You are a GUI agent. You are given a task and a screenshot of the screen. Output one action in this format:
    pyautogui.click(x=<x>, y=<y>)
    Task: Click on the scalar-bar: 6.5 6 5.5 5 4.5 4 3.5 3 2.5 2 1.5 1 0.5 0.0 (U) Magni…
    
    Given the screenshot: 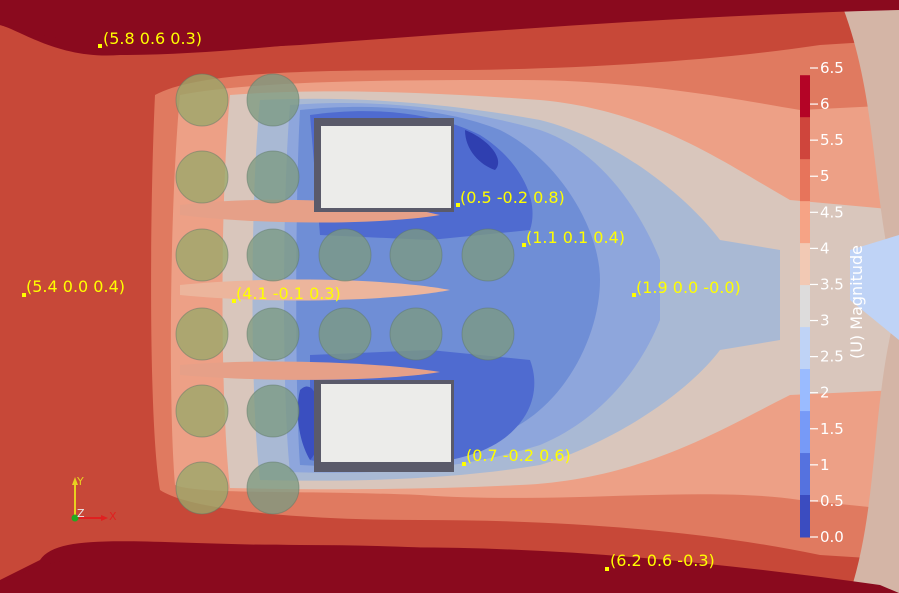 What is the action you would take?
    pyautogui.click(x=833, y=302)
    